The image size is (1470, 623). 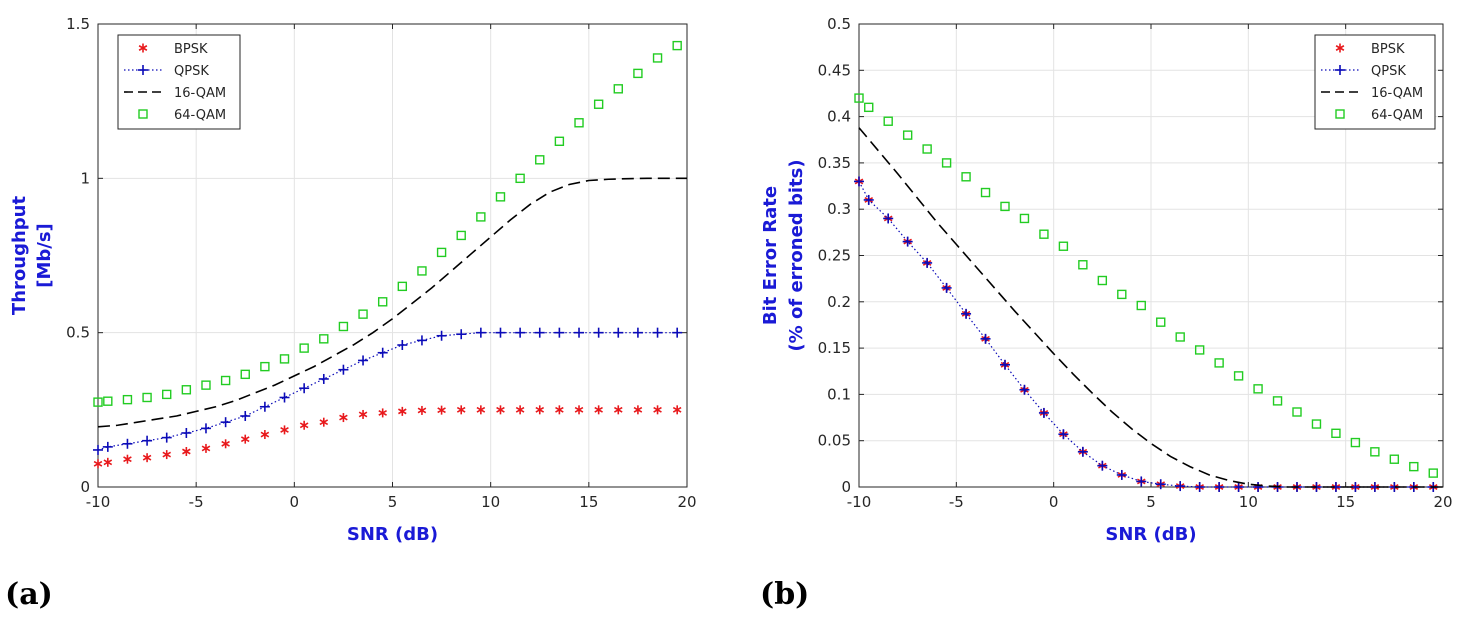 What do you see at coordinates (1397, 115) in the screenshot?
I see `legend-label: 64-QAM` at bounding box center [1397, 115].